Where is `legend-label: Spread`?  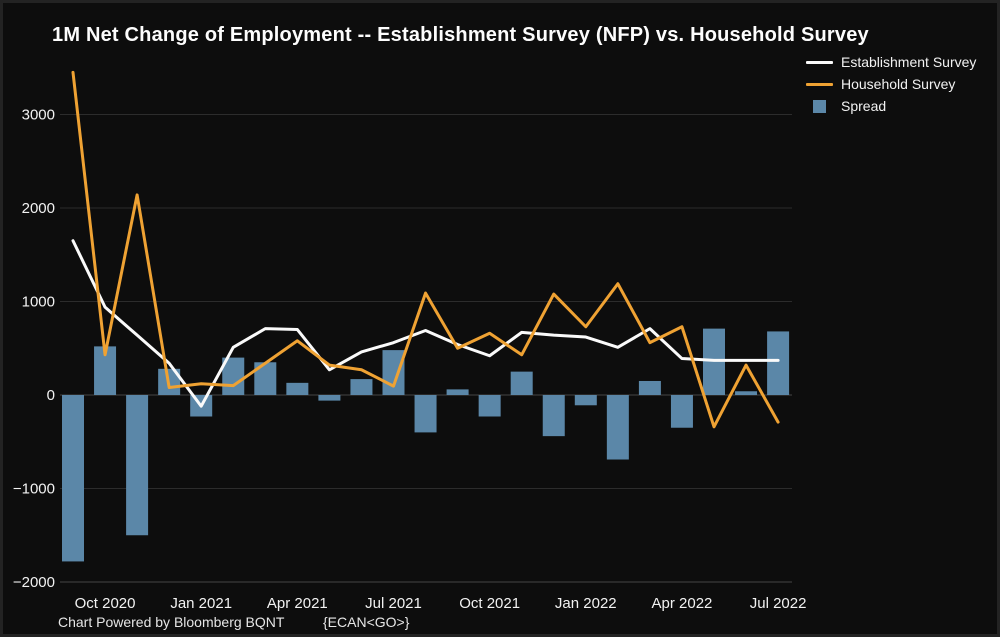
legend-label: Spread is located at coordinates (864, 106).